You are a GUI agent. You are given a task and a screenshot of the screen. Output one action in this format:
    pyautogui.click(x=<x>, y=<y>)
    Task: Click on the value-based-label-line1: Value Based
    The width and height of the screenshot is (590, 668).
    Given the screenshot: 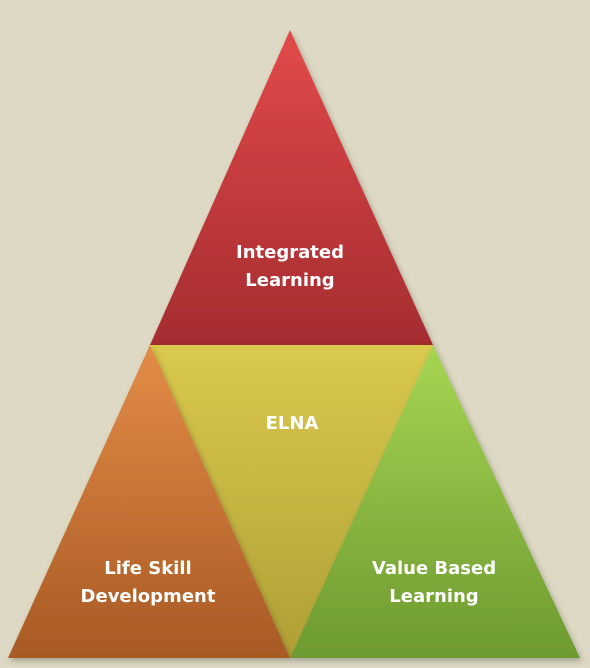 What is the action you would take?
    pyautogui.click(x=434, y=568)
    